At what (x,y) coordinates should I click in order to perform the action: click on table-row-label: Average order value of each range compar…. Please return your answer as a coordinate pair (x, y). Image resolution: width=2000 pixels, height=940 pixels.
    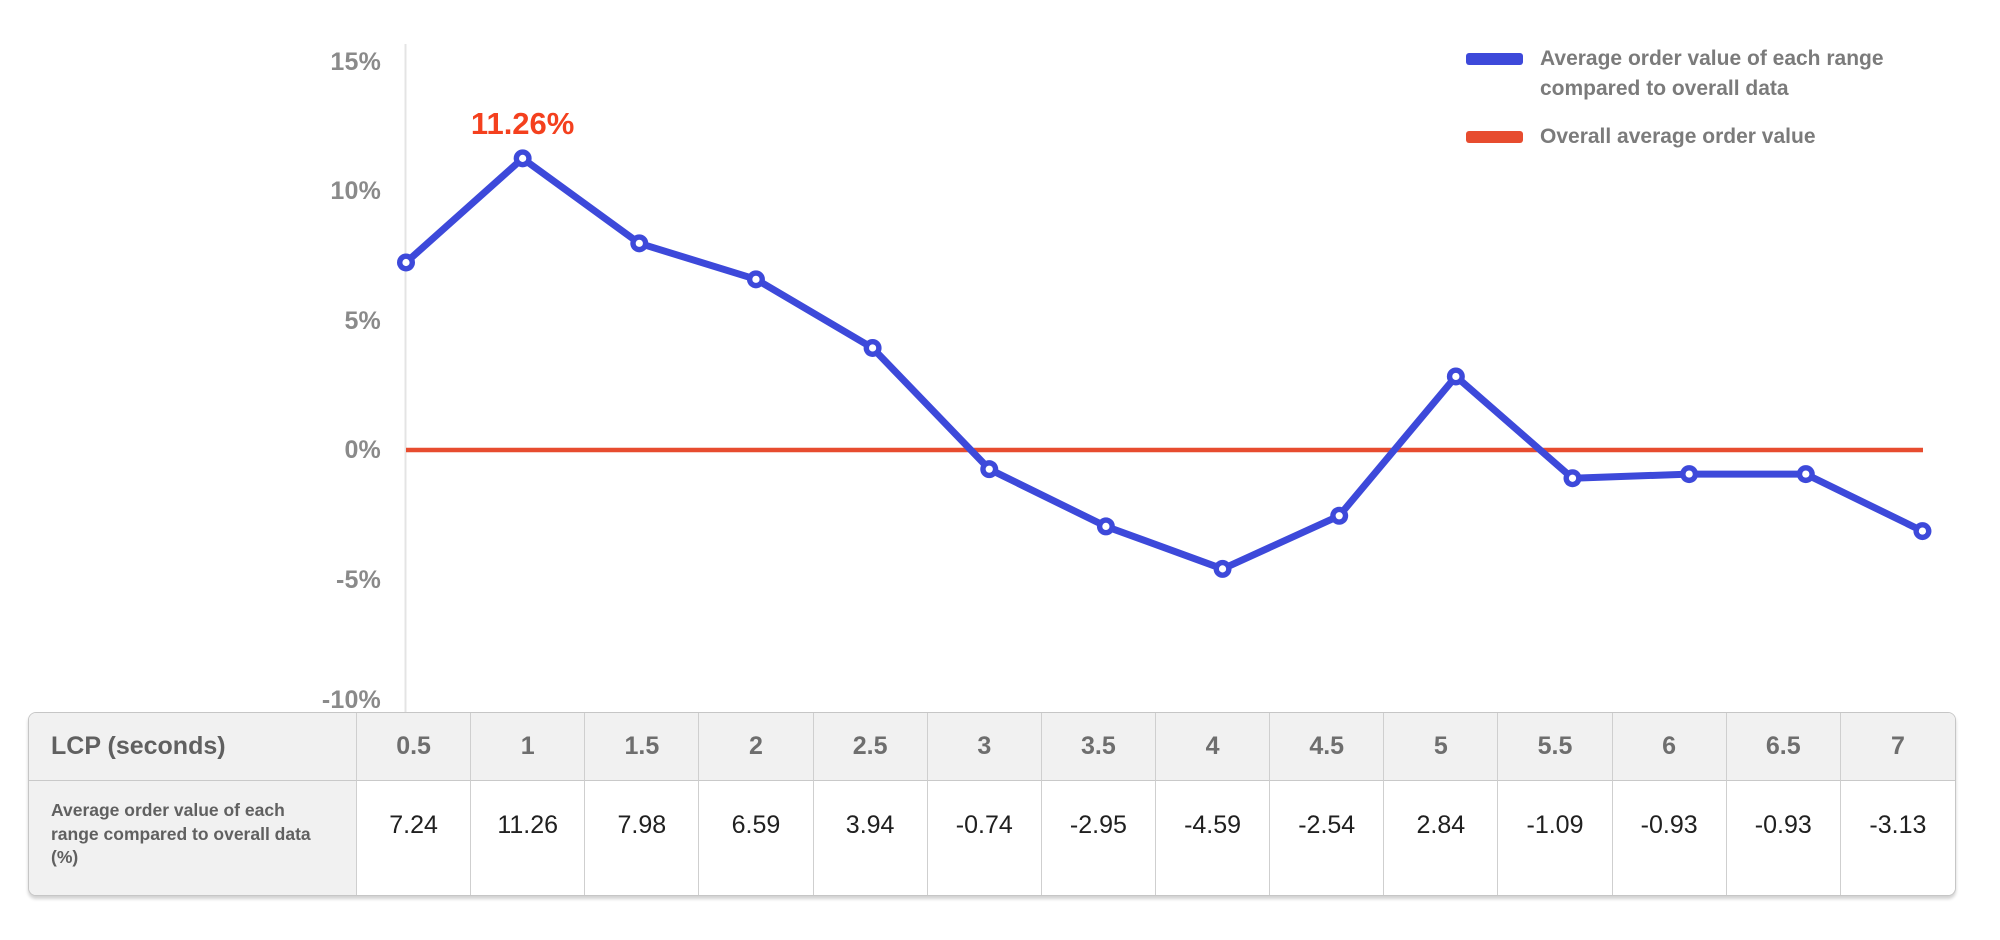
    Looking at the image, I should click on (193, 838).